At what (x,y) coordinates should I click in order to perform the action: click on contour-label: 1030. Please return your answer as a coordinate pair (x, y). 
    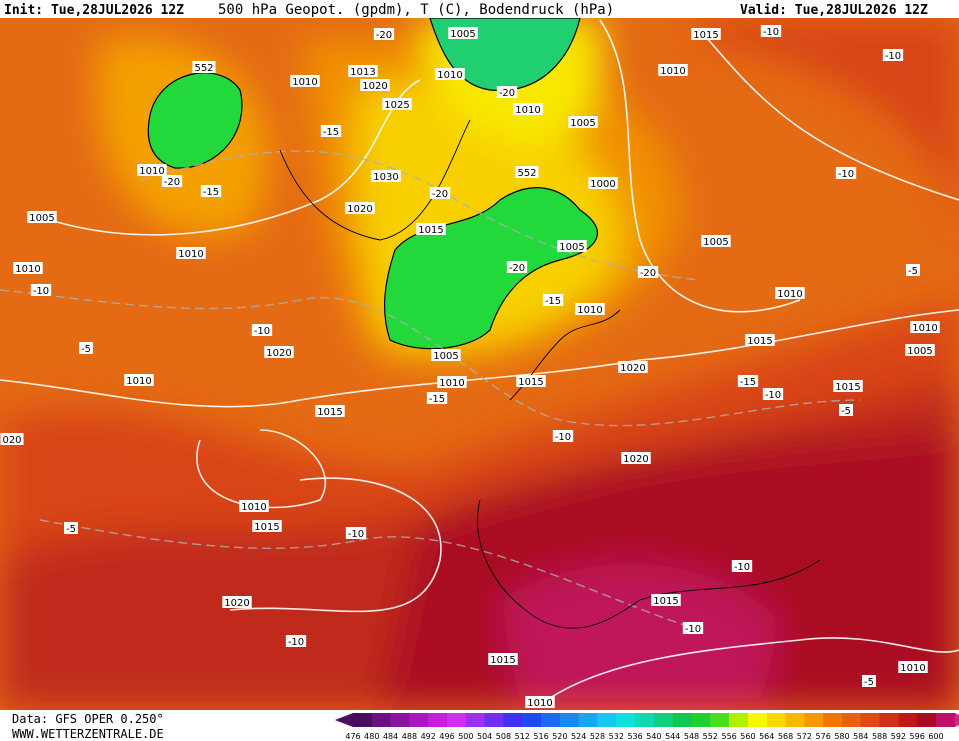
    Looking at the image, I should click on (386, 176).